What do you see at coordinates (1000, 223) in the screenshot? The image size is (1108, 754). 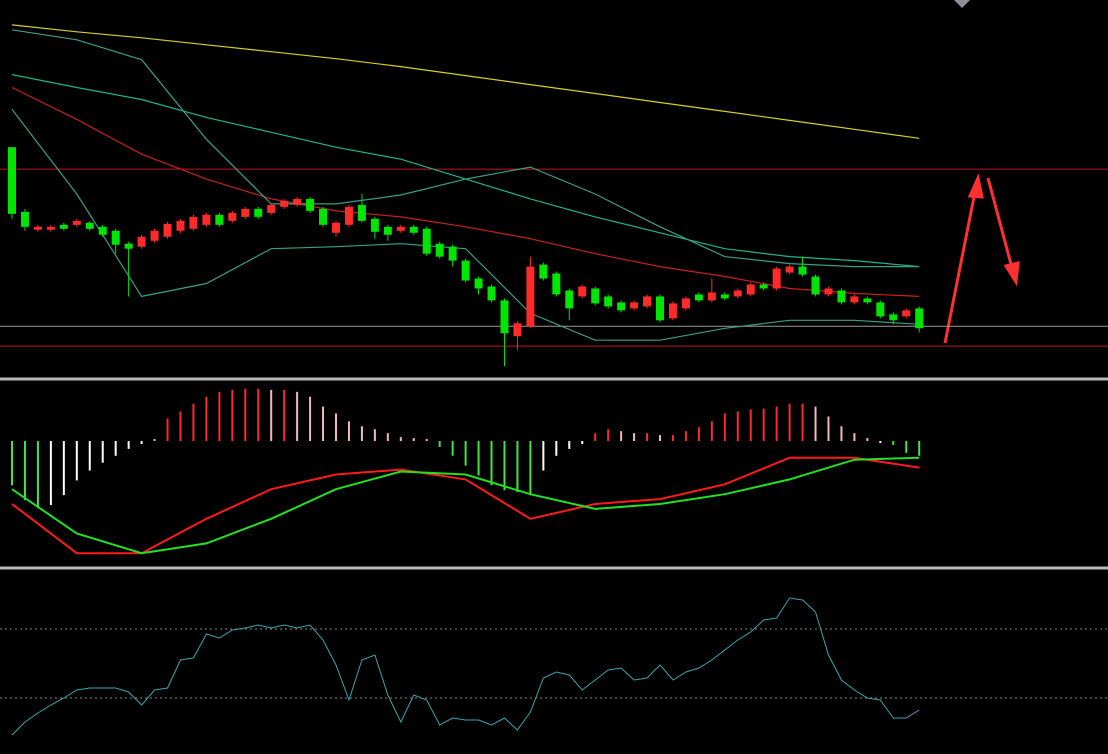 I see `arrow-down` at bounding box center [1000, 223].